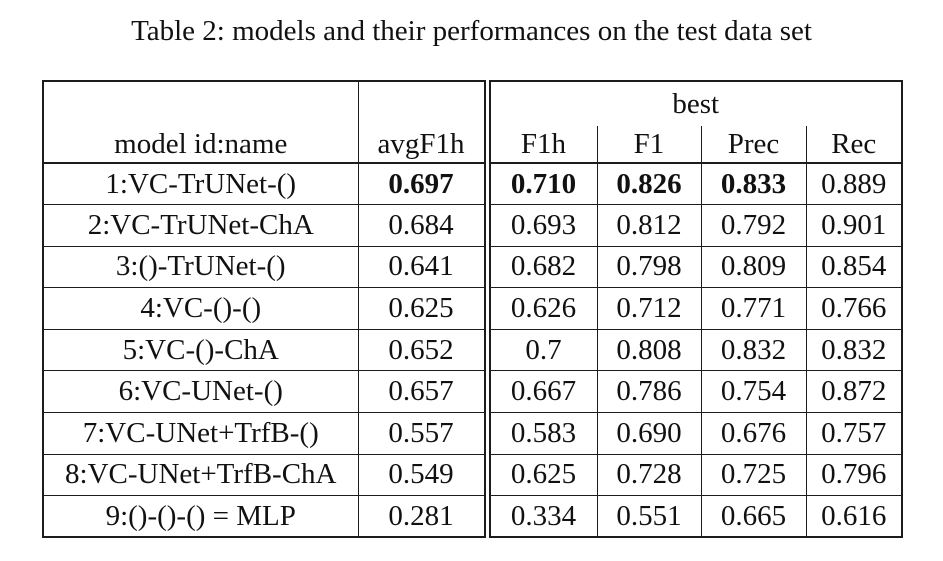  Describe the element at coordinates (649, 308) in the screenshot. I see `cell-f1: 0.712` at that location.